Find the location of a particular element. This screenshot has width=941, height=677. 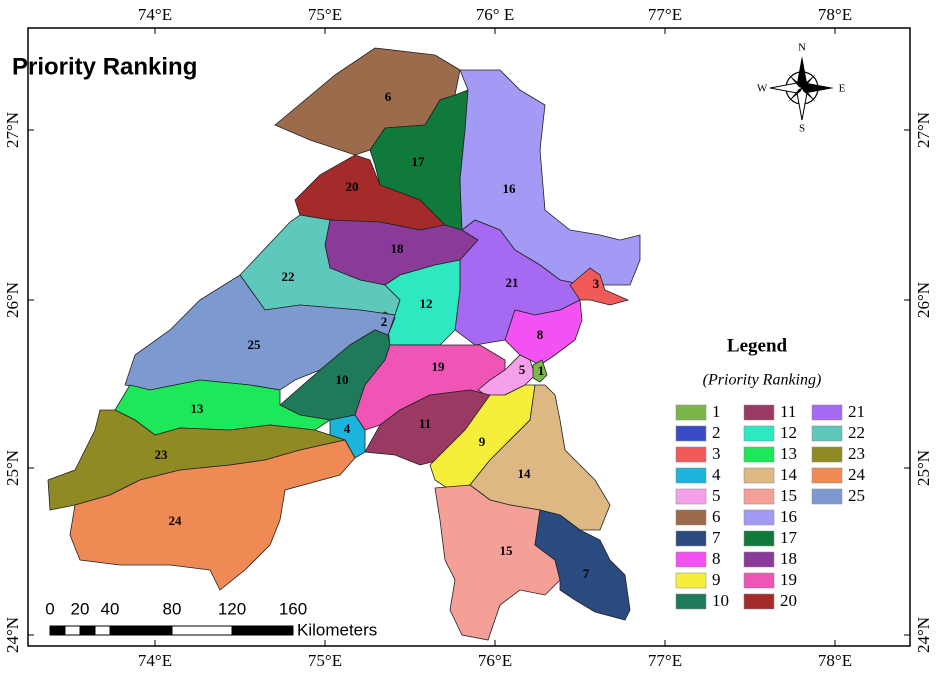

lon-label-top: 78°E is located at coordinates (835, 14).